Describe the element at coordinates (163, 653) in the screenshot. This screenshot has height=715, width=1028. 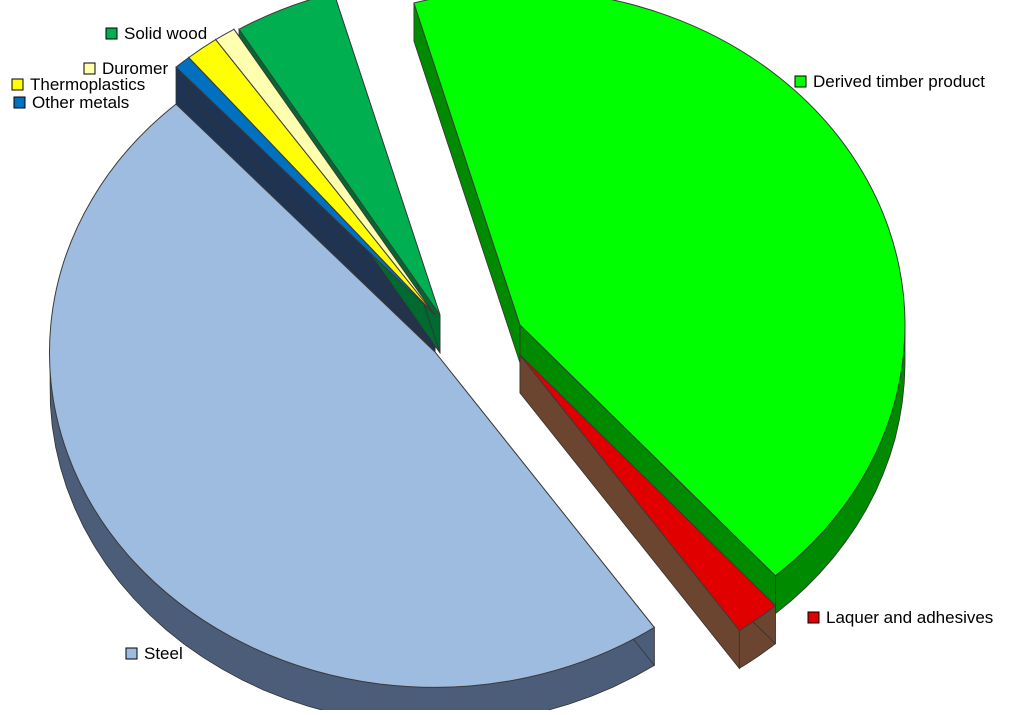
I see `label-text-steel: Steel` at that location.